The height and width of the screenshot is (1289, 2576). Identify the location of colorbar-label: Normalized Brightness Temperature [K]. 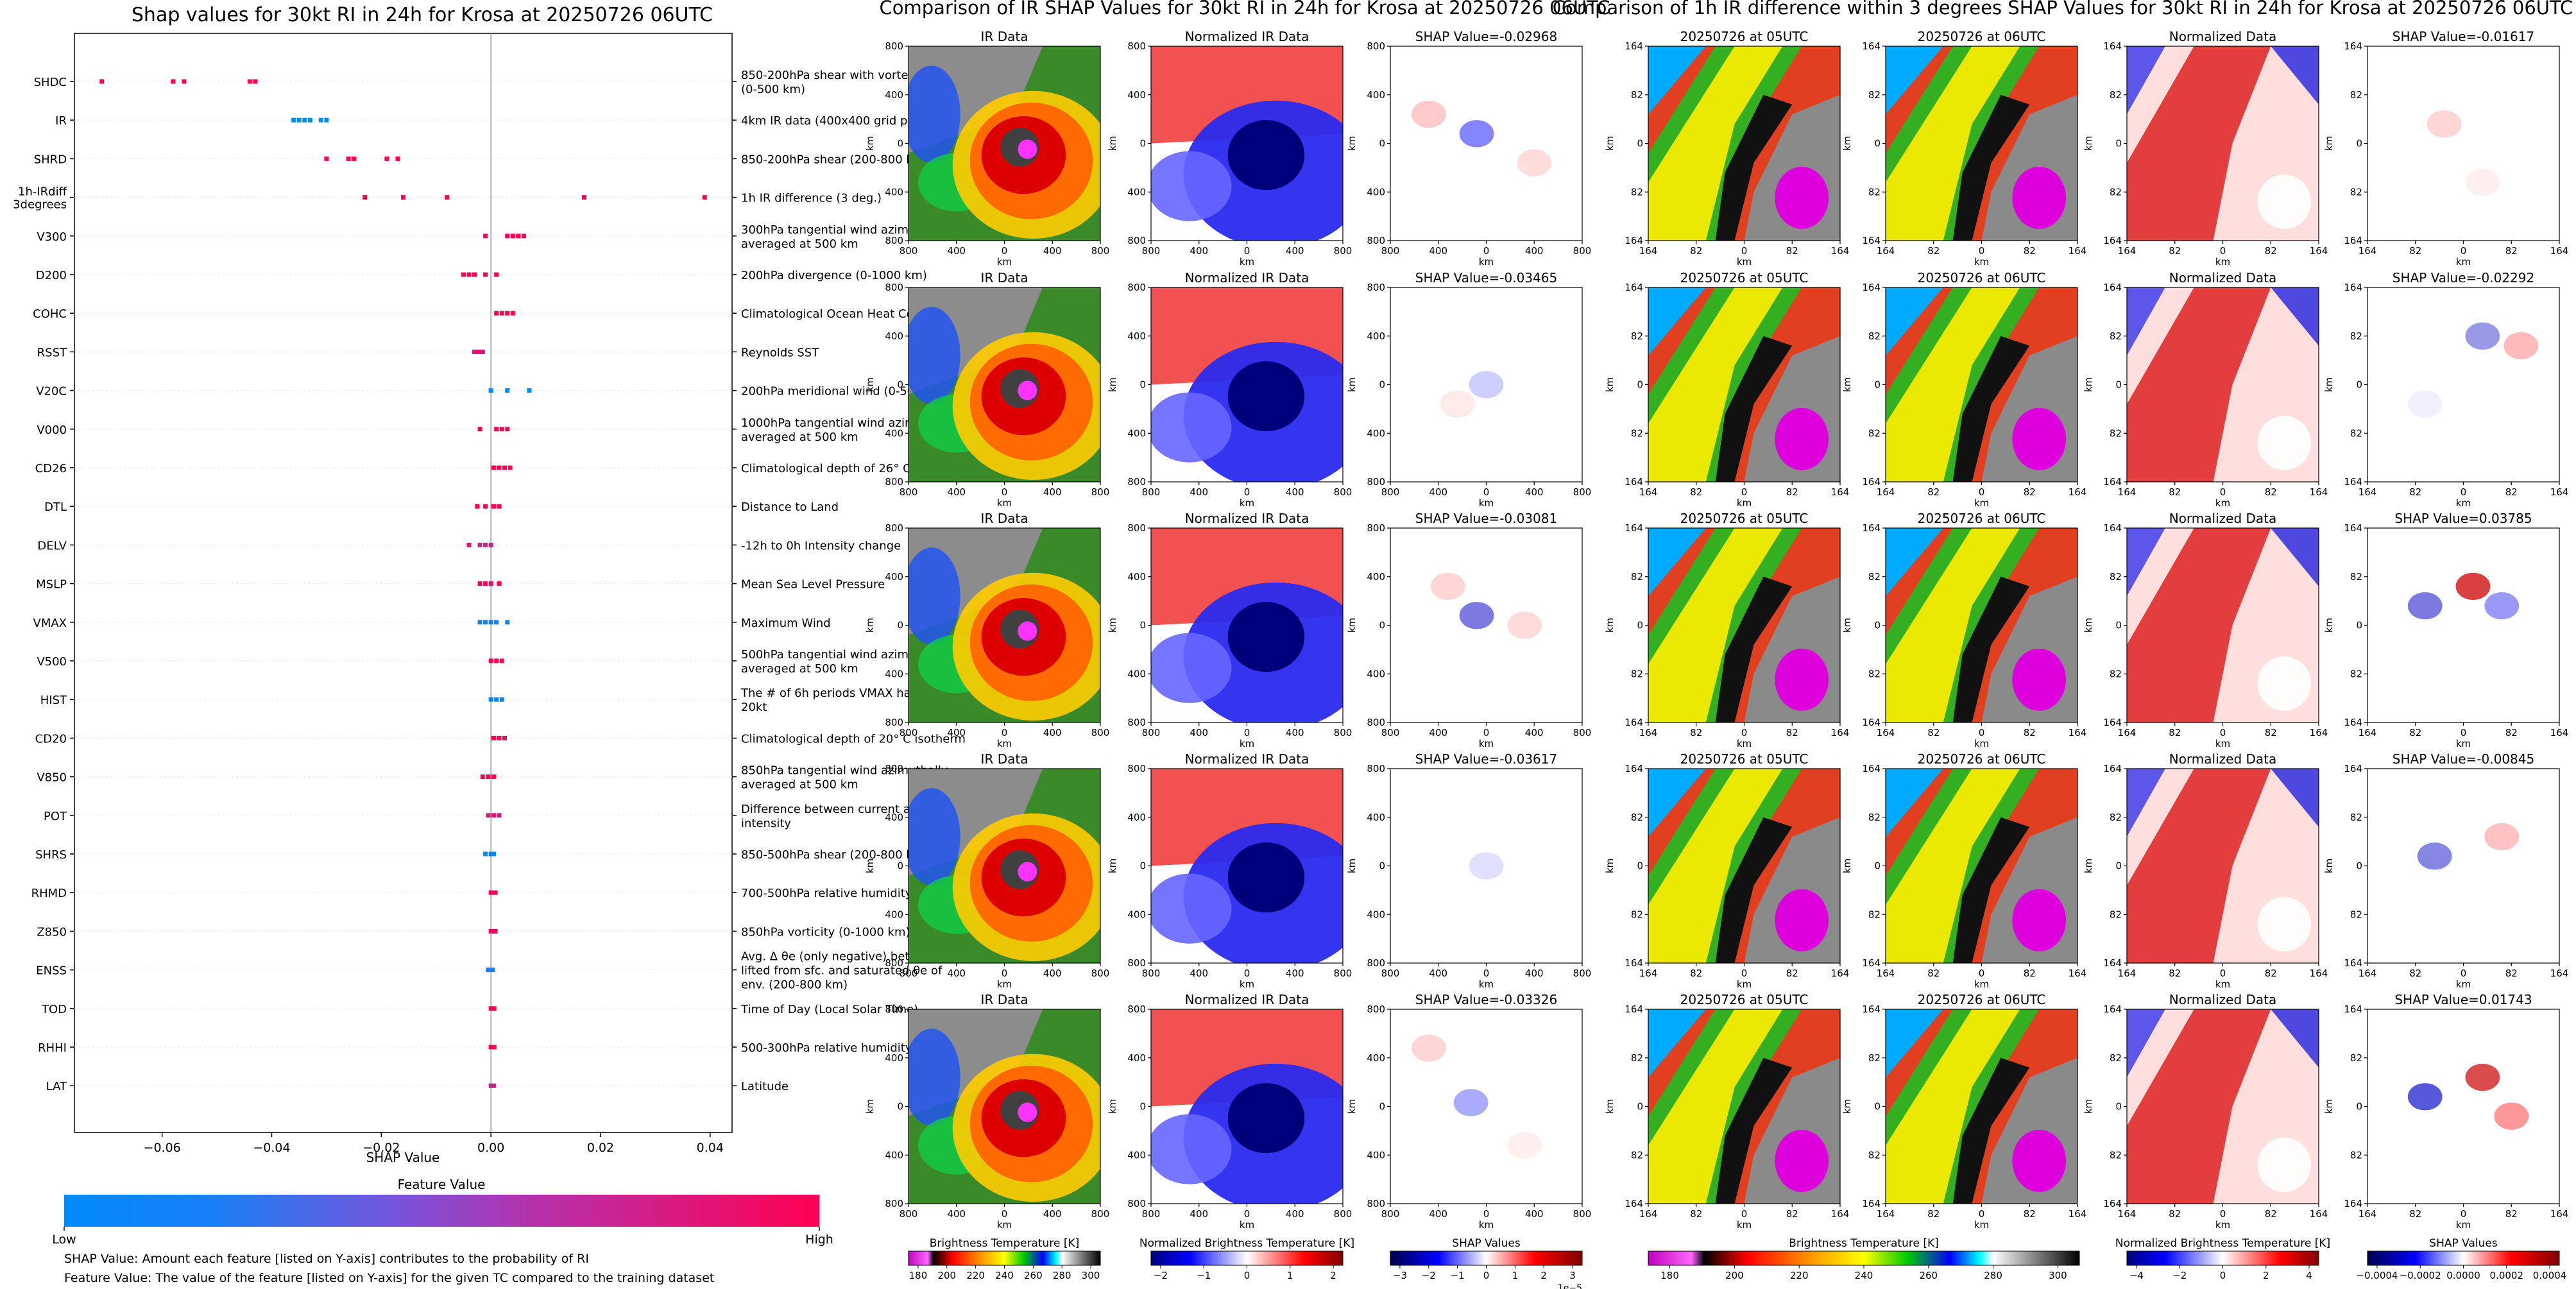
(2222, 1243).